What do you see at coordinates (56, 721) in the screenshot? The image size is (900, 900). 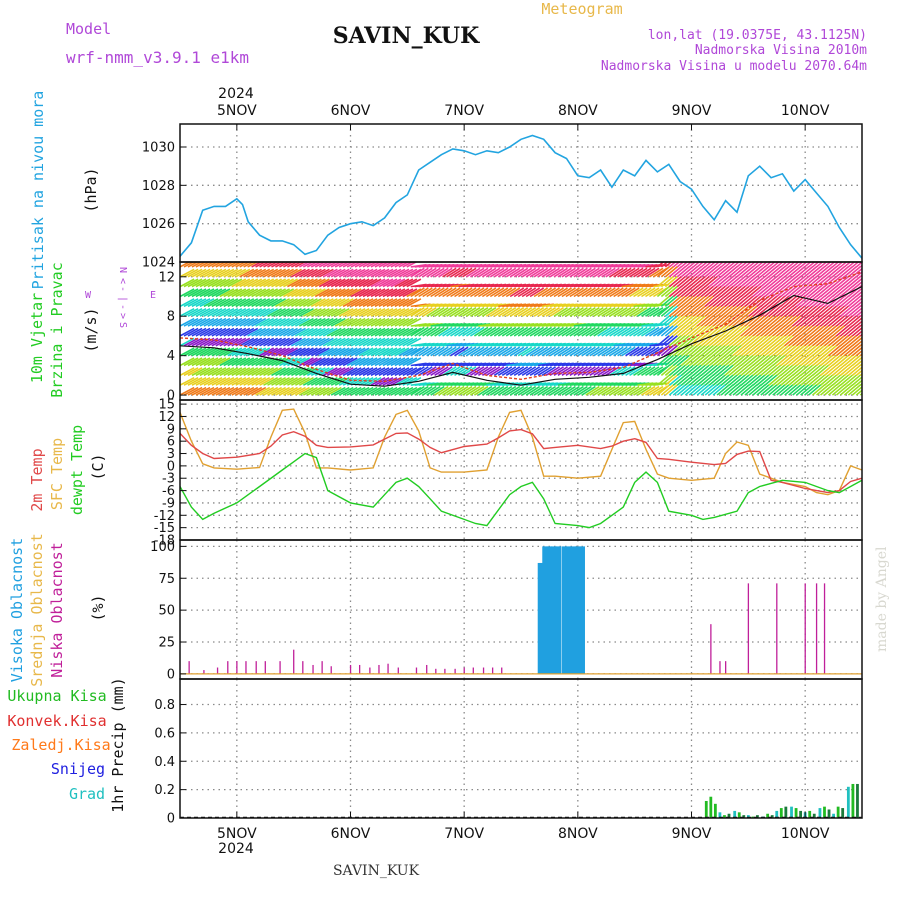 I see `precip-conv-label: Konvek.Kisa` at bounding box center [56, 721].